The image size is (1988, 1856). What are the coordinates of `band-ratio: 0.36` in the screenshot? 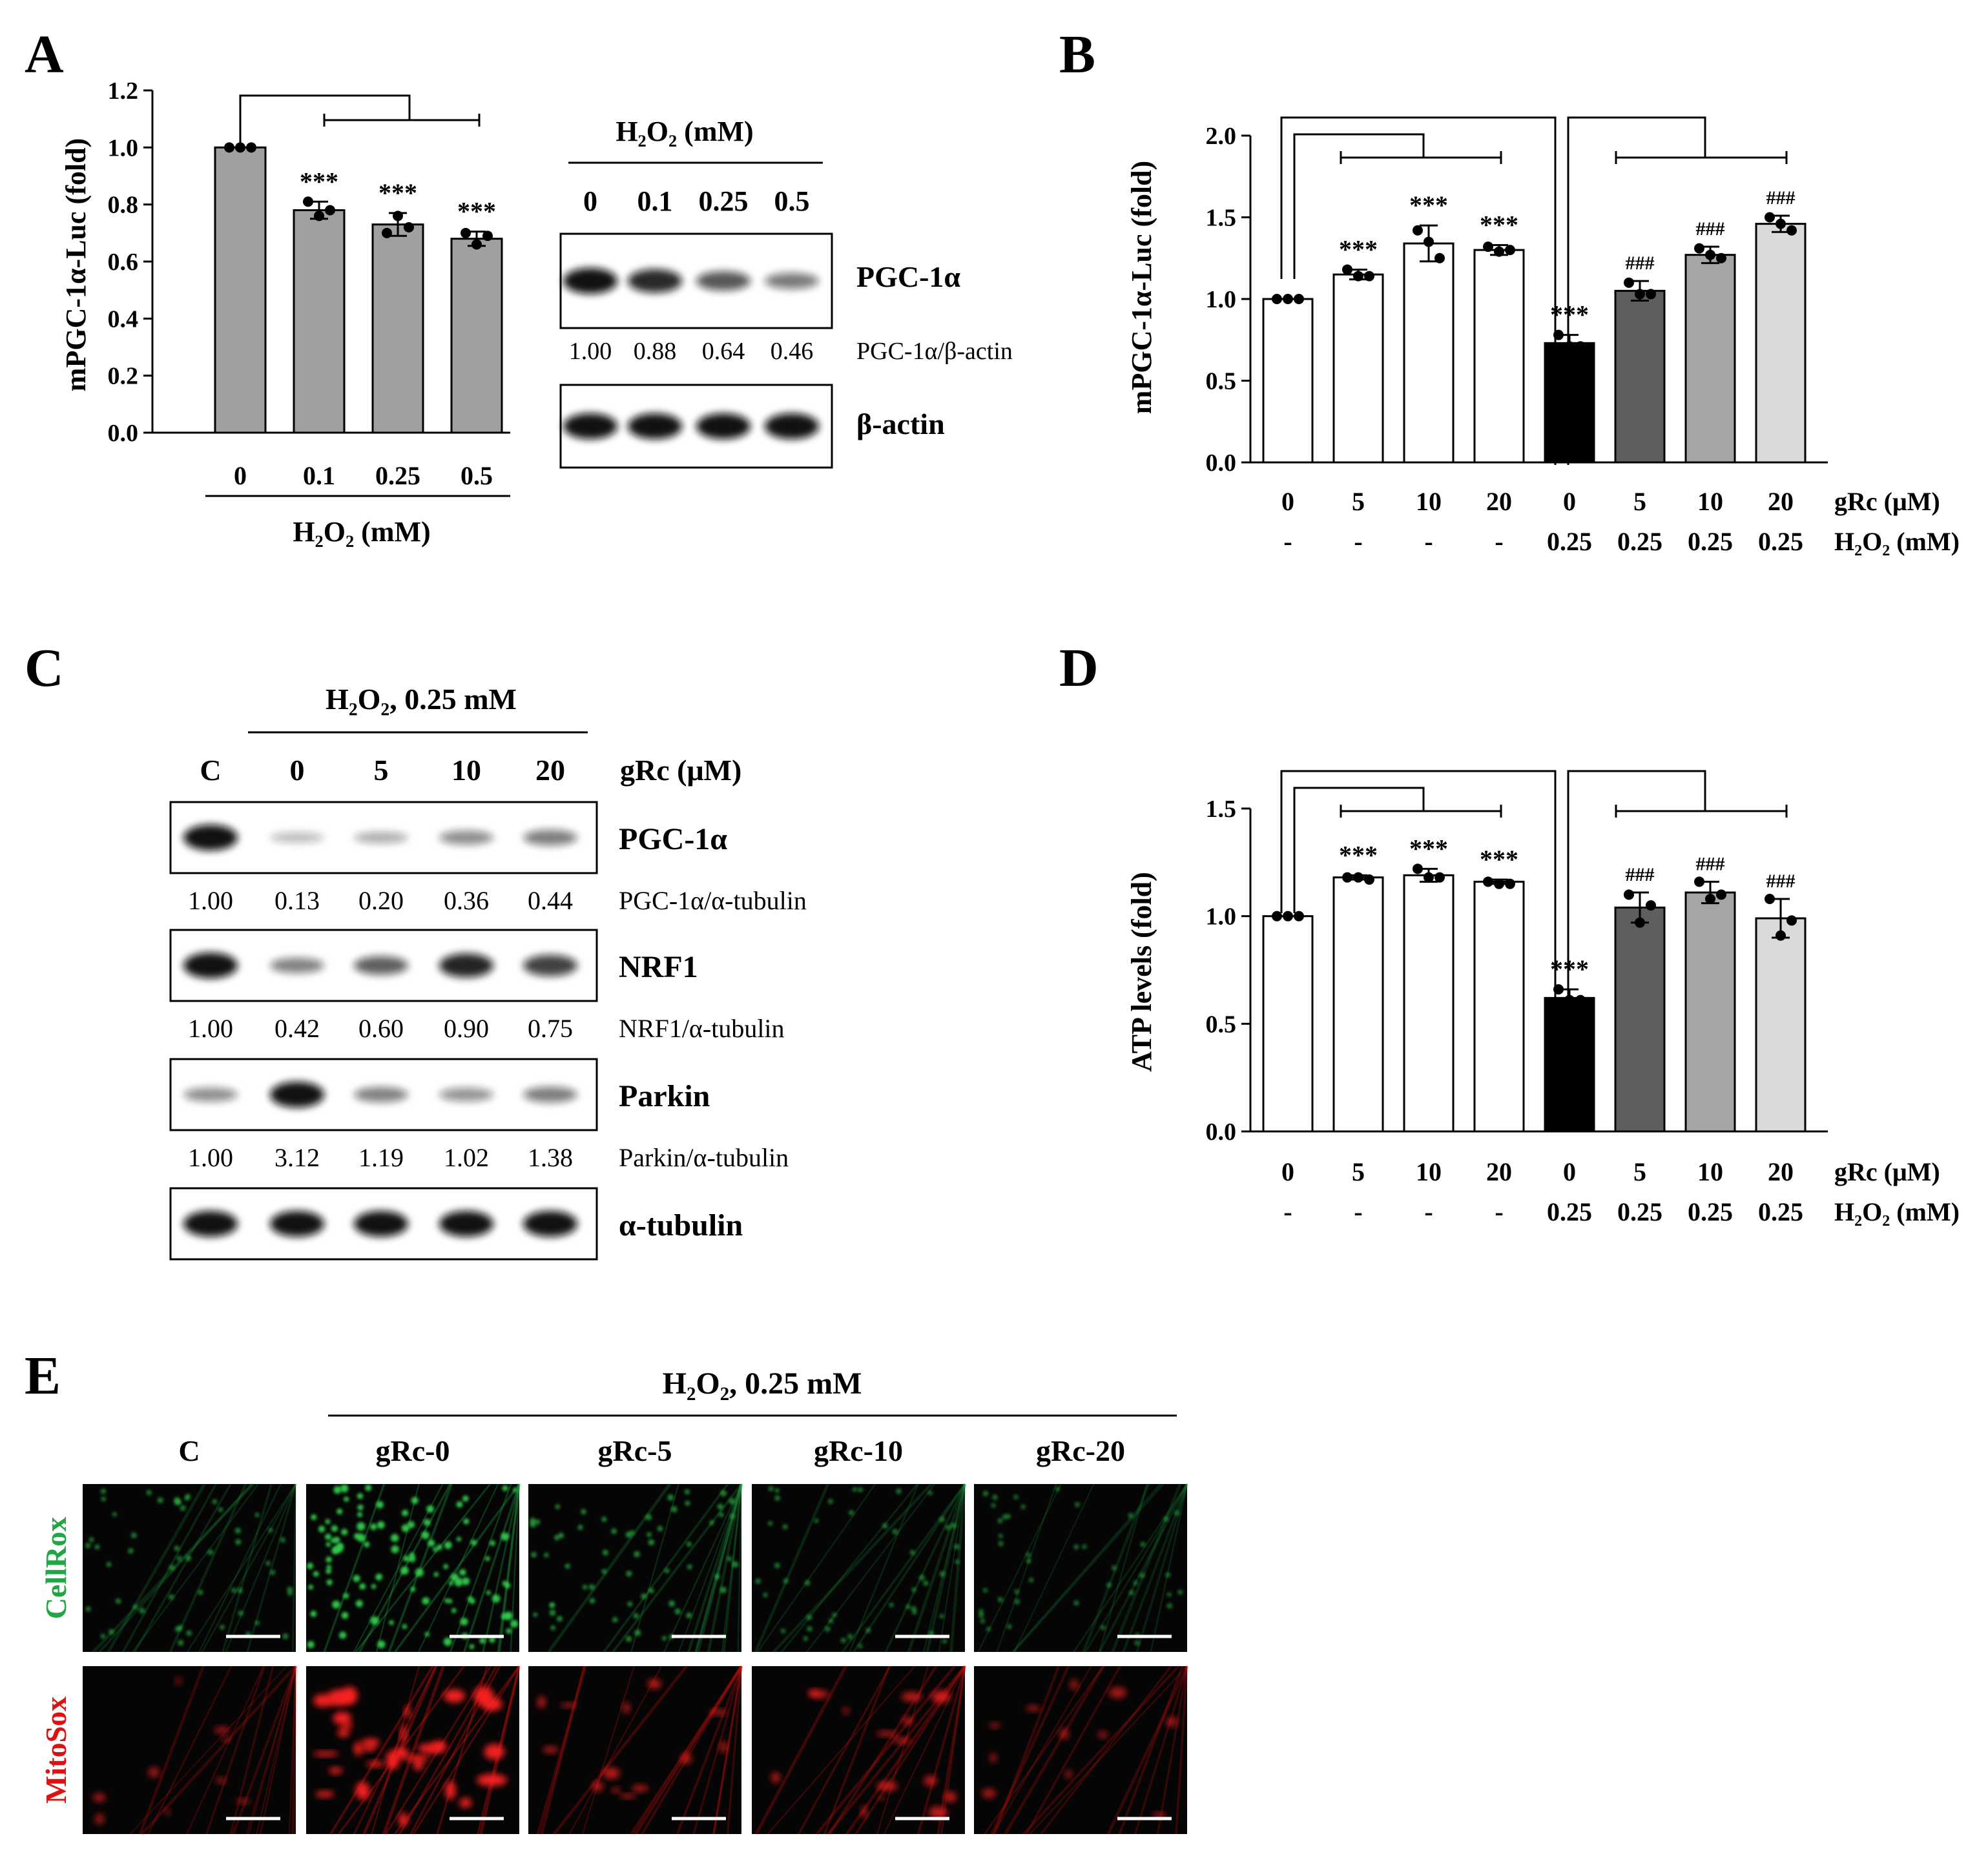 It's located at (466, 900).